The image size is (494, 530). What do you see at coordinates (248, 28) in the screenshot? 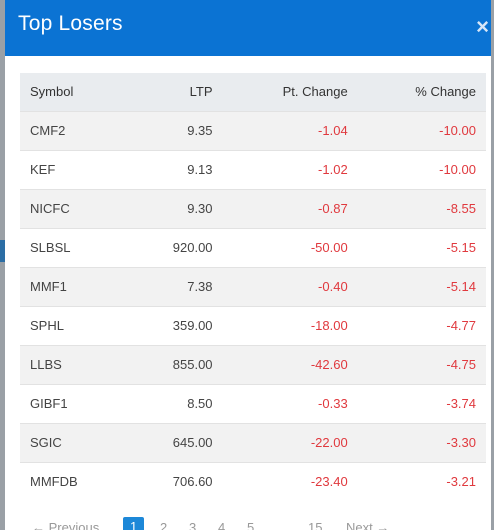
I see `modal-header: Top Losers ×` at bounding box center [248, 28].